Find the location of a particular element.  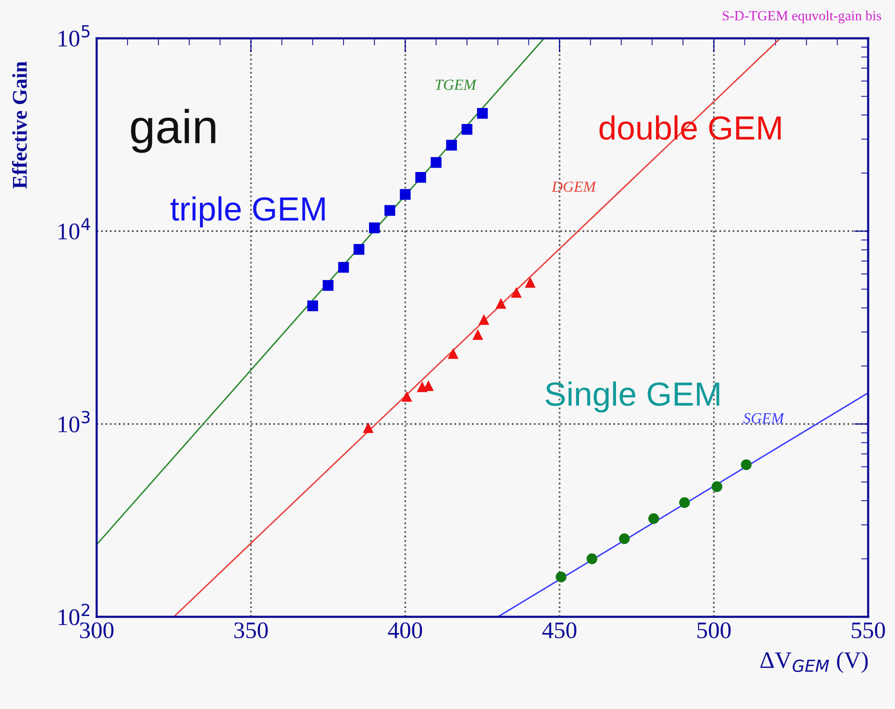

y-tick-label: 10$^{4}$ is located at coordinates (74, 229).